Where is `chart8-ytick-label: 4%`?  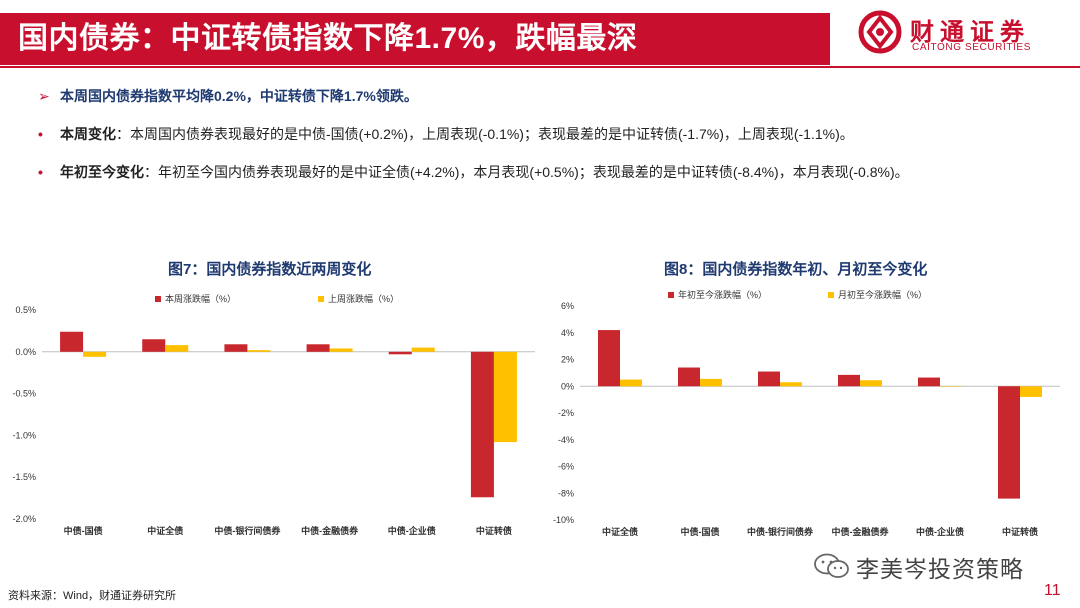
chart8-ytick-label: 4% is located at coordinates (567, 333).